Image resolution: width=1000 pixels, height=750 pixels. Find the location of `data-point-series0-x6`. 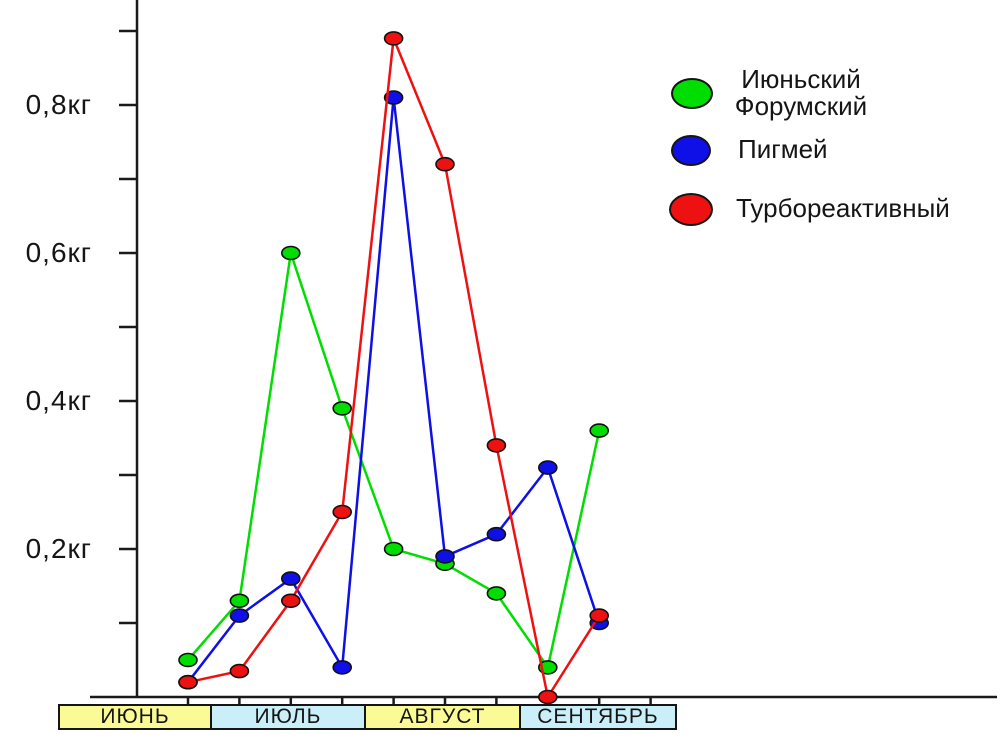

data-point-series0-x6 is located at coordinates (496, 593).